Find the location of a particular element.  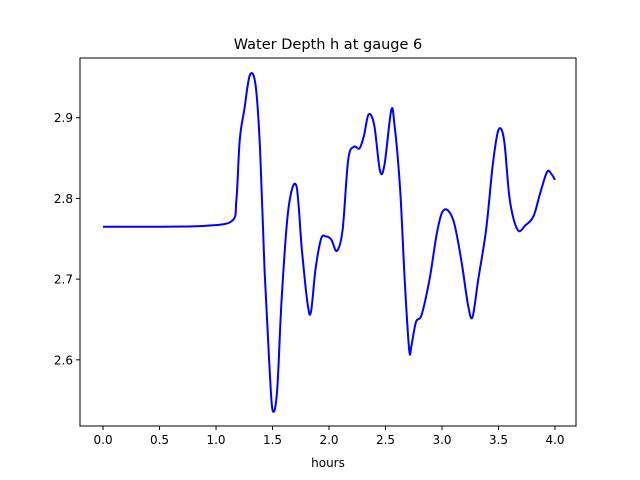

y-tick-label: 2.9 is located at coordinates (63, 118).